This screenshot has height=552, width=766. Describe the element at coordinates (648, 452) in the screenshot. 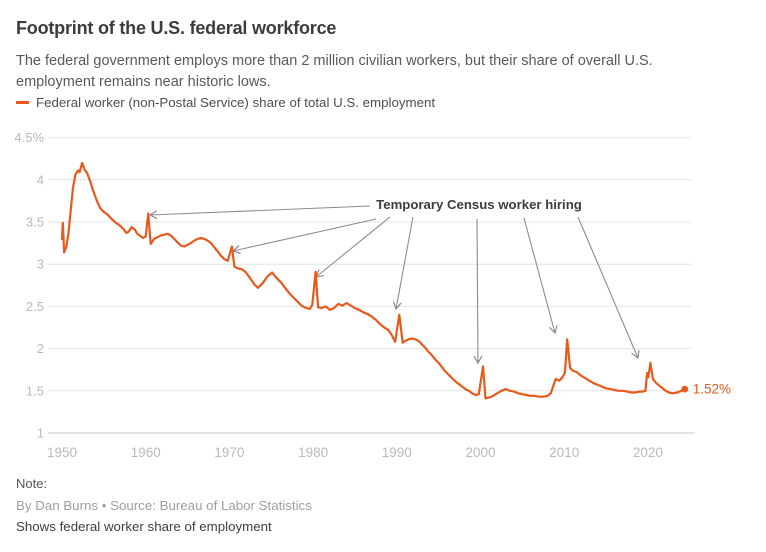

I see `svg-text: 2020` at that location.